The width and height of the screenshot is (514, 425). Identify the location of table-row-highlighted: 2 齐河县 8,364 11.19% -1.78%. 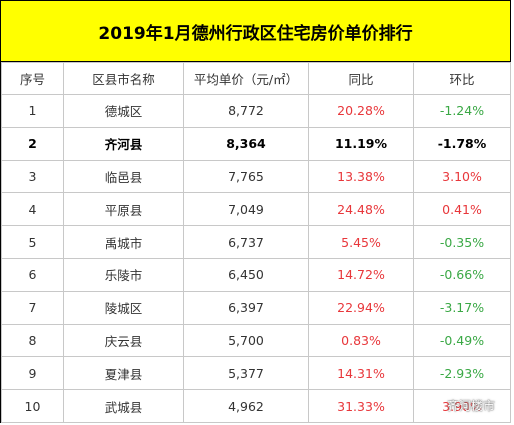
(256, 143).